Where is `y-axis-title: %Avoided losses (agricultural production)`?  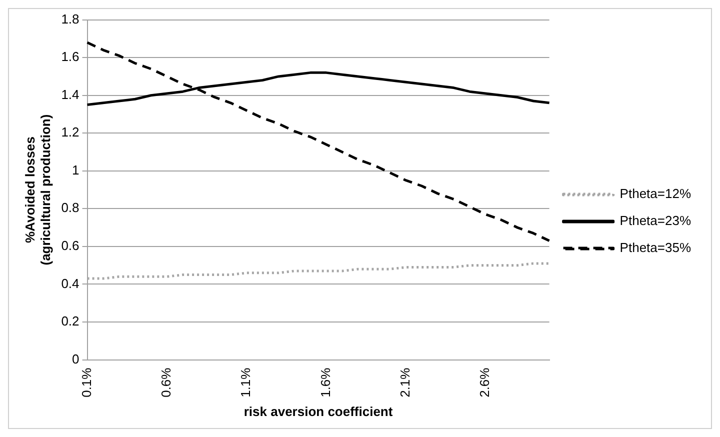
y-axis-title: %Avoided losses (agricultural production) is located at coordinates (37, 190).